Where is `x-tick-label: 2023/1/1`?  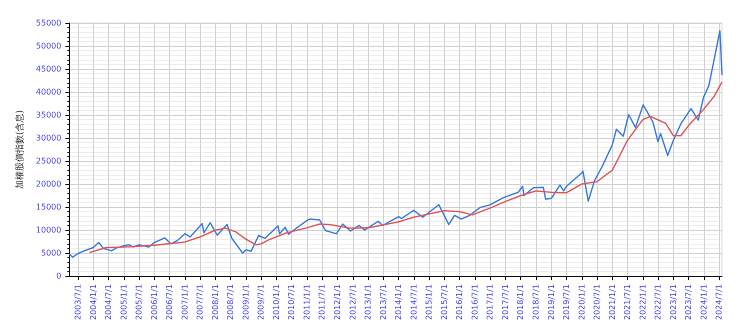
x-tick-label: 2023/1/1 is located at coordinates (673, 302).